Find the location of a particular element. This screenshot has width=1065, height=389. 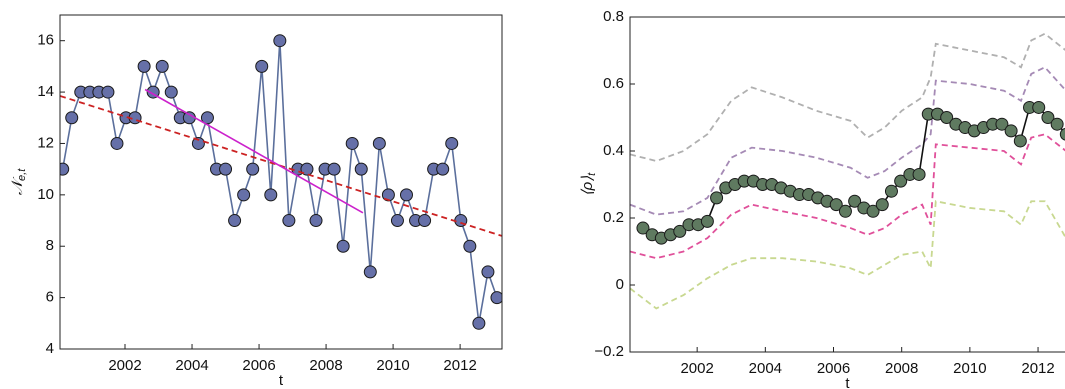

y-tick-label: 12 is located at coordinates (45, 142).